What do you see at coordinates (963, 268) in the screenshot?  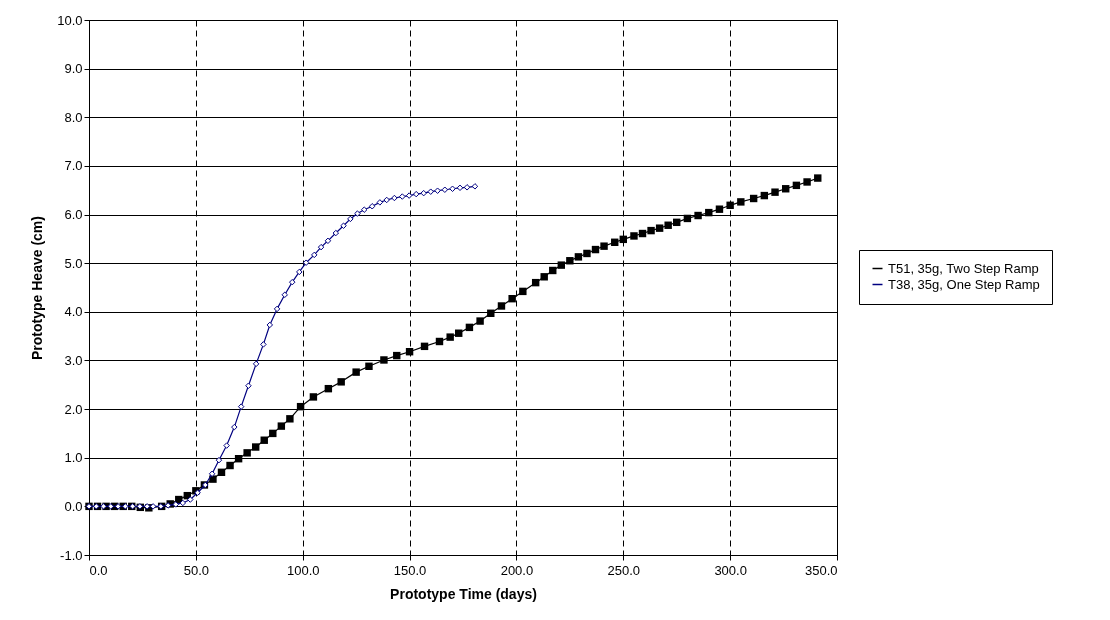 I see `legend-label: T51, 35g, Two Step Ramp` at bounding box center [963, 268].